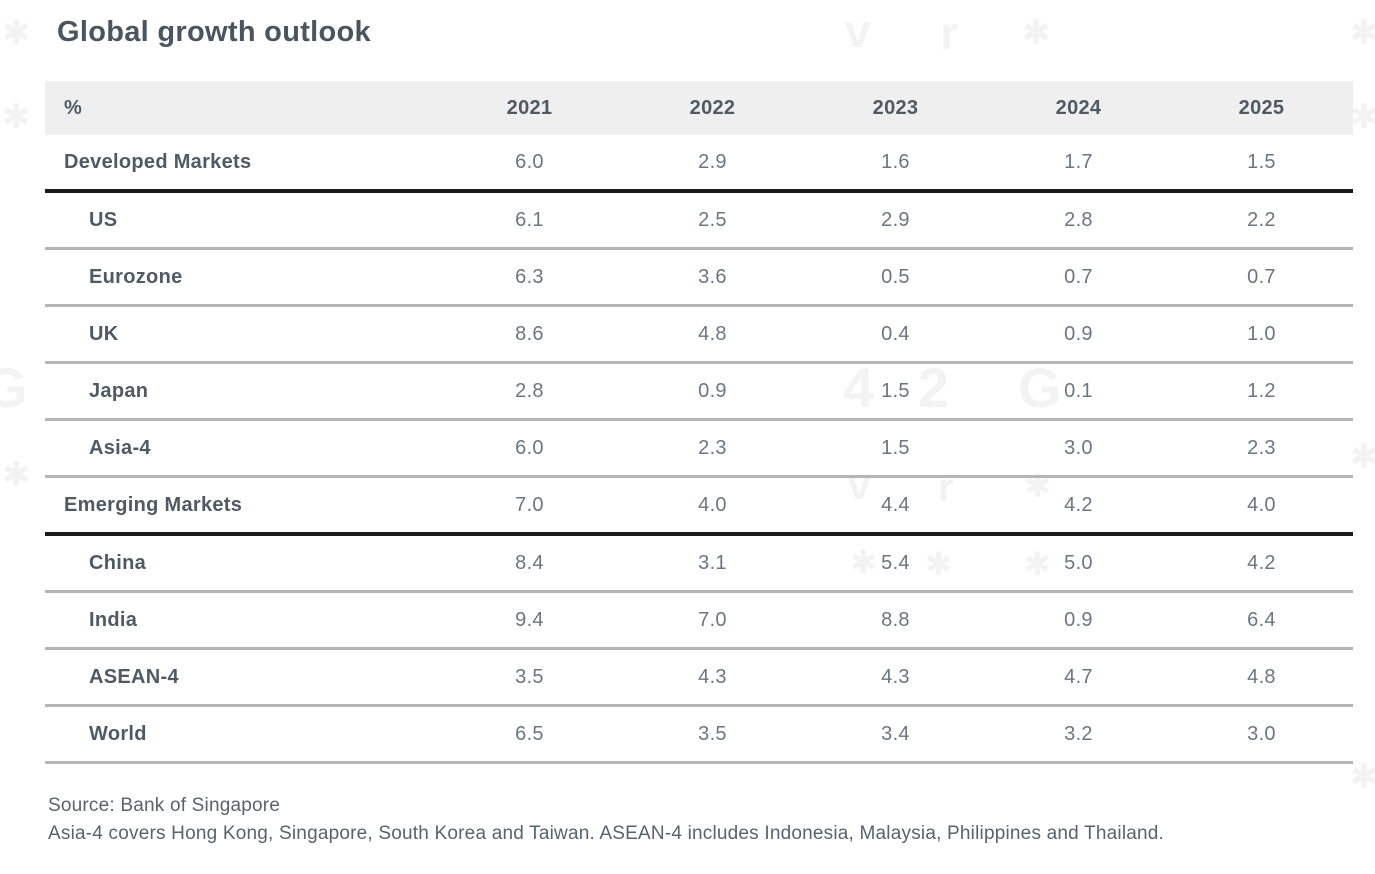  What do you see at coordinates (895, 734) in the screenshot?
I see `value-cell: 3.4` at bounding box center [895, 734].